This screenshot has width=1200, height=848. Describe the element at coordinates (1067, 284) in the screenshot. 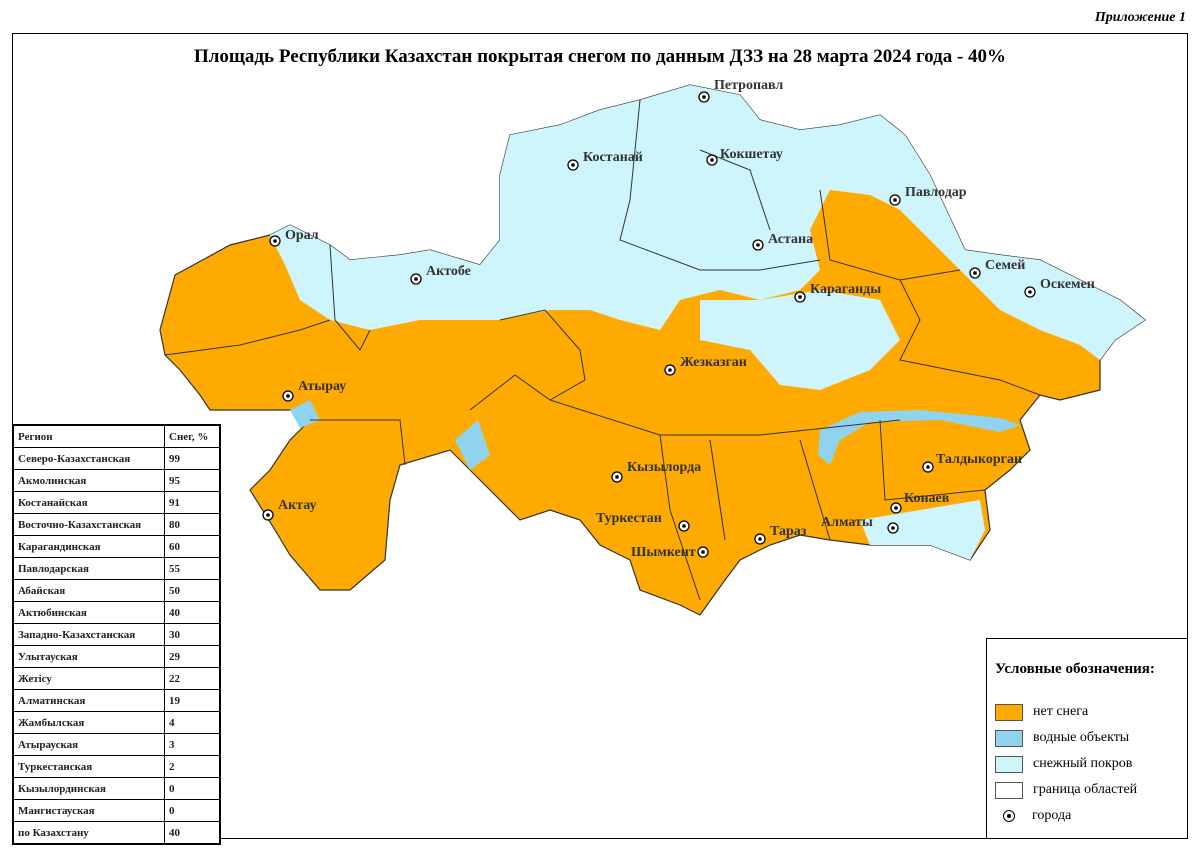

I see `city-label: Оскемен` at that location.